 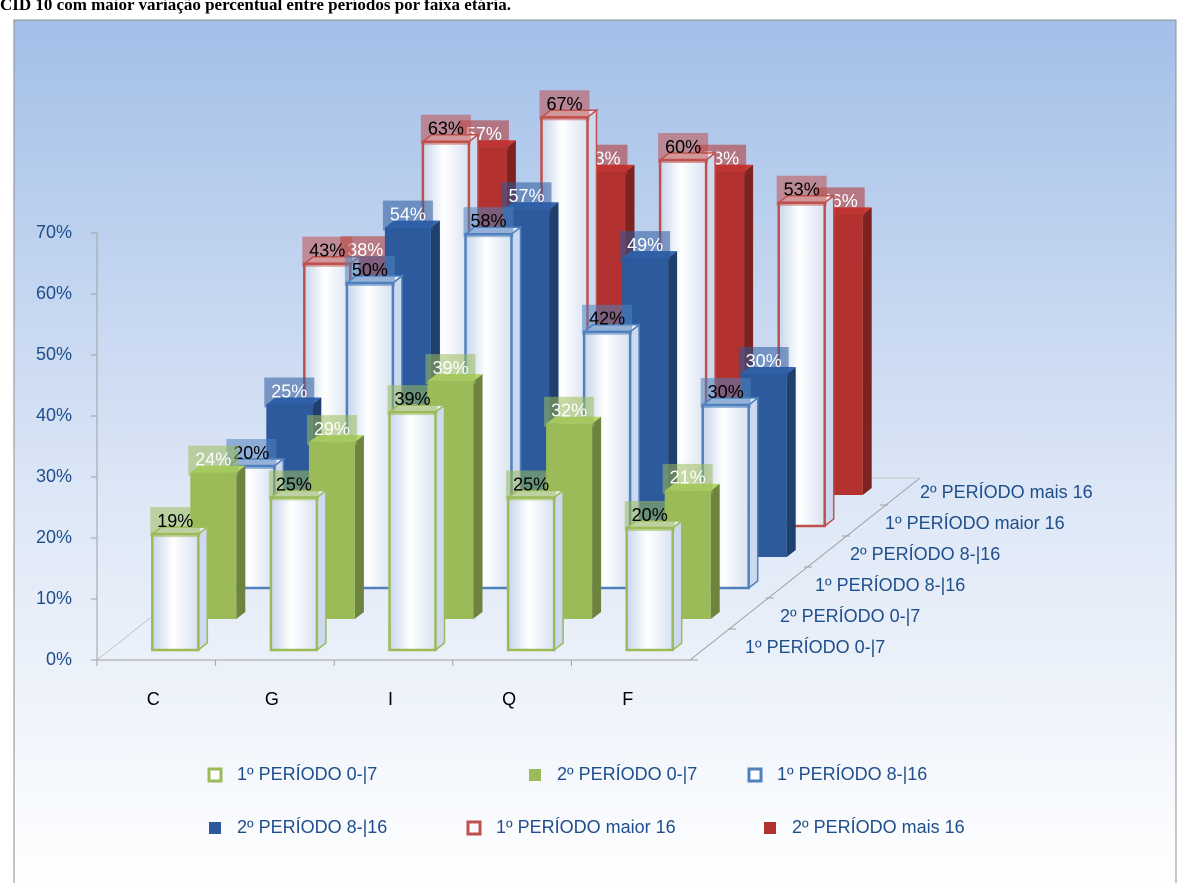 What do you see at coordinates (327, 250) in the screenshot?
I see `data-label: 43%` at bounding box center [327, 250].